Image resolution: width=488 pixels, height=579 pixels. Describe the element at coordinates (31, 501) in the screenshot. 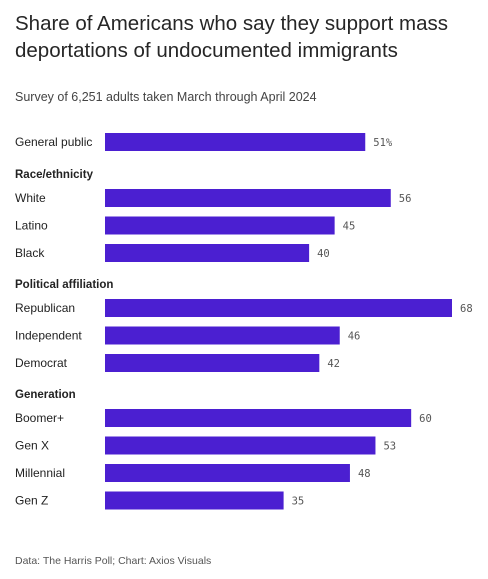

I see `bar-label: Gen Z` at that location.